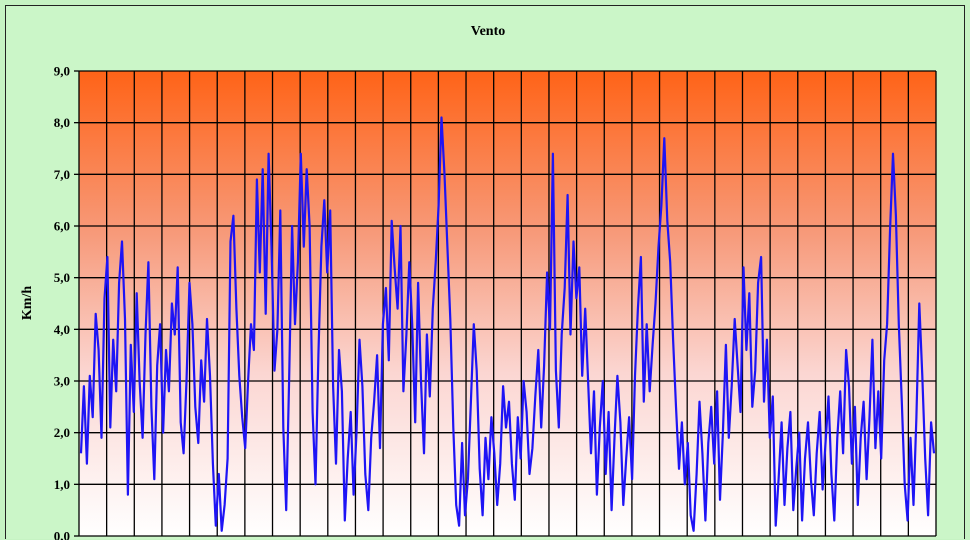  Describe the element at coordinates (62, 122) in the screenshot. I see `y-tick-label: 8,0` at that location.